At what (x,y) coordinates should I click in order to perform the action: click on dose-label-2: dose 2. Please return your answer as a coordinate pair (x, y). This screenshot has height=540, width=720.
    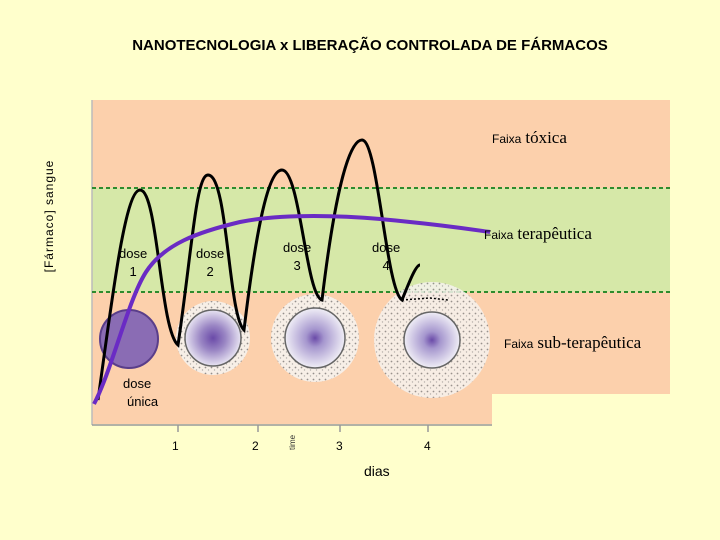
    Looking at the image, I should click on (210, 262).